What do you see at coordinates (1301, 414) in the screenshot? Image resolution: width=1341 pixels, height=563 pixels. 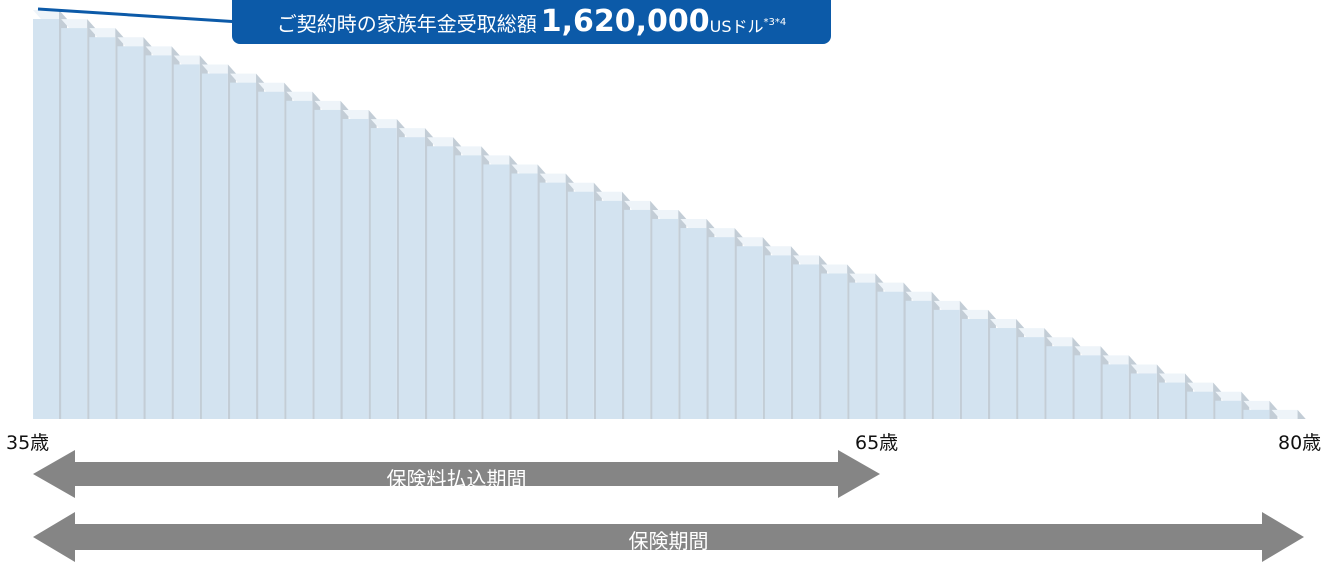 I see `bar-side-face` at bounding box center [1301, 414].